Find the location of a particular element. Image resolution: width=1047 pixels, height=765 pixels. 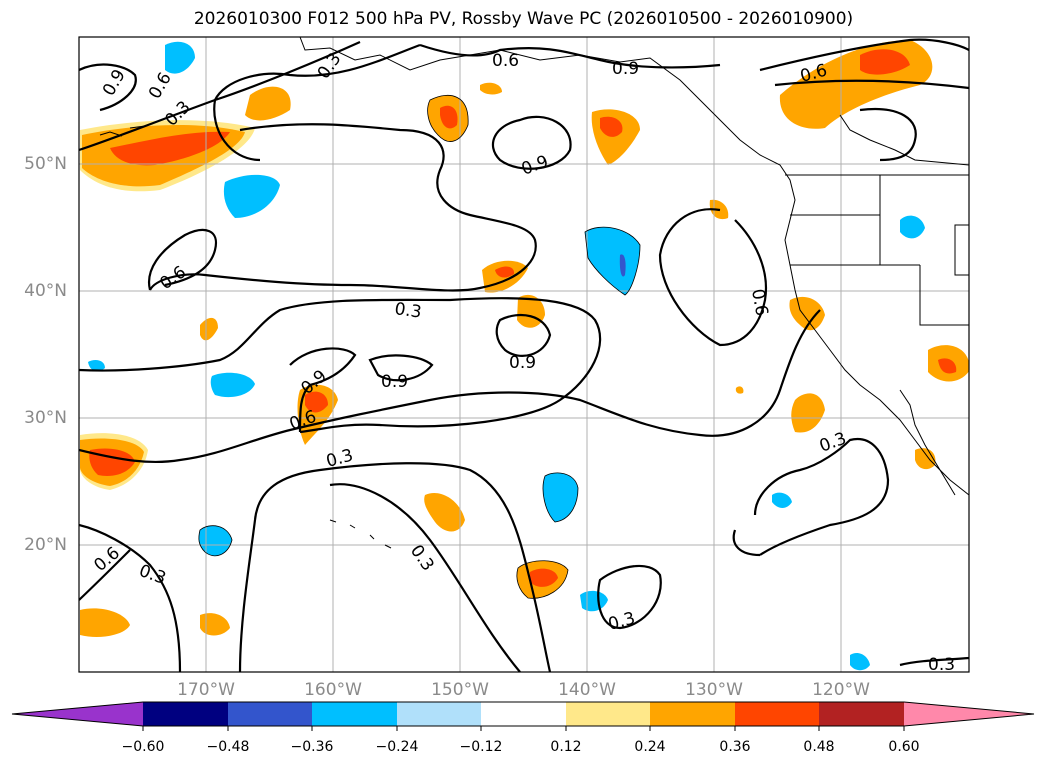

lat-label: 20°N is located at coordinates (45, 545).